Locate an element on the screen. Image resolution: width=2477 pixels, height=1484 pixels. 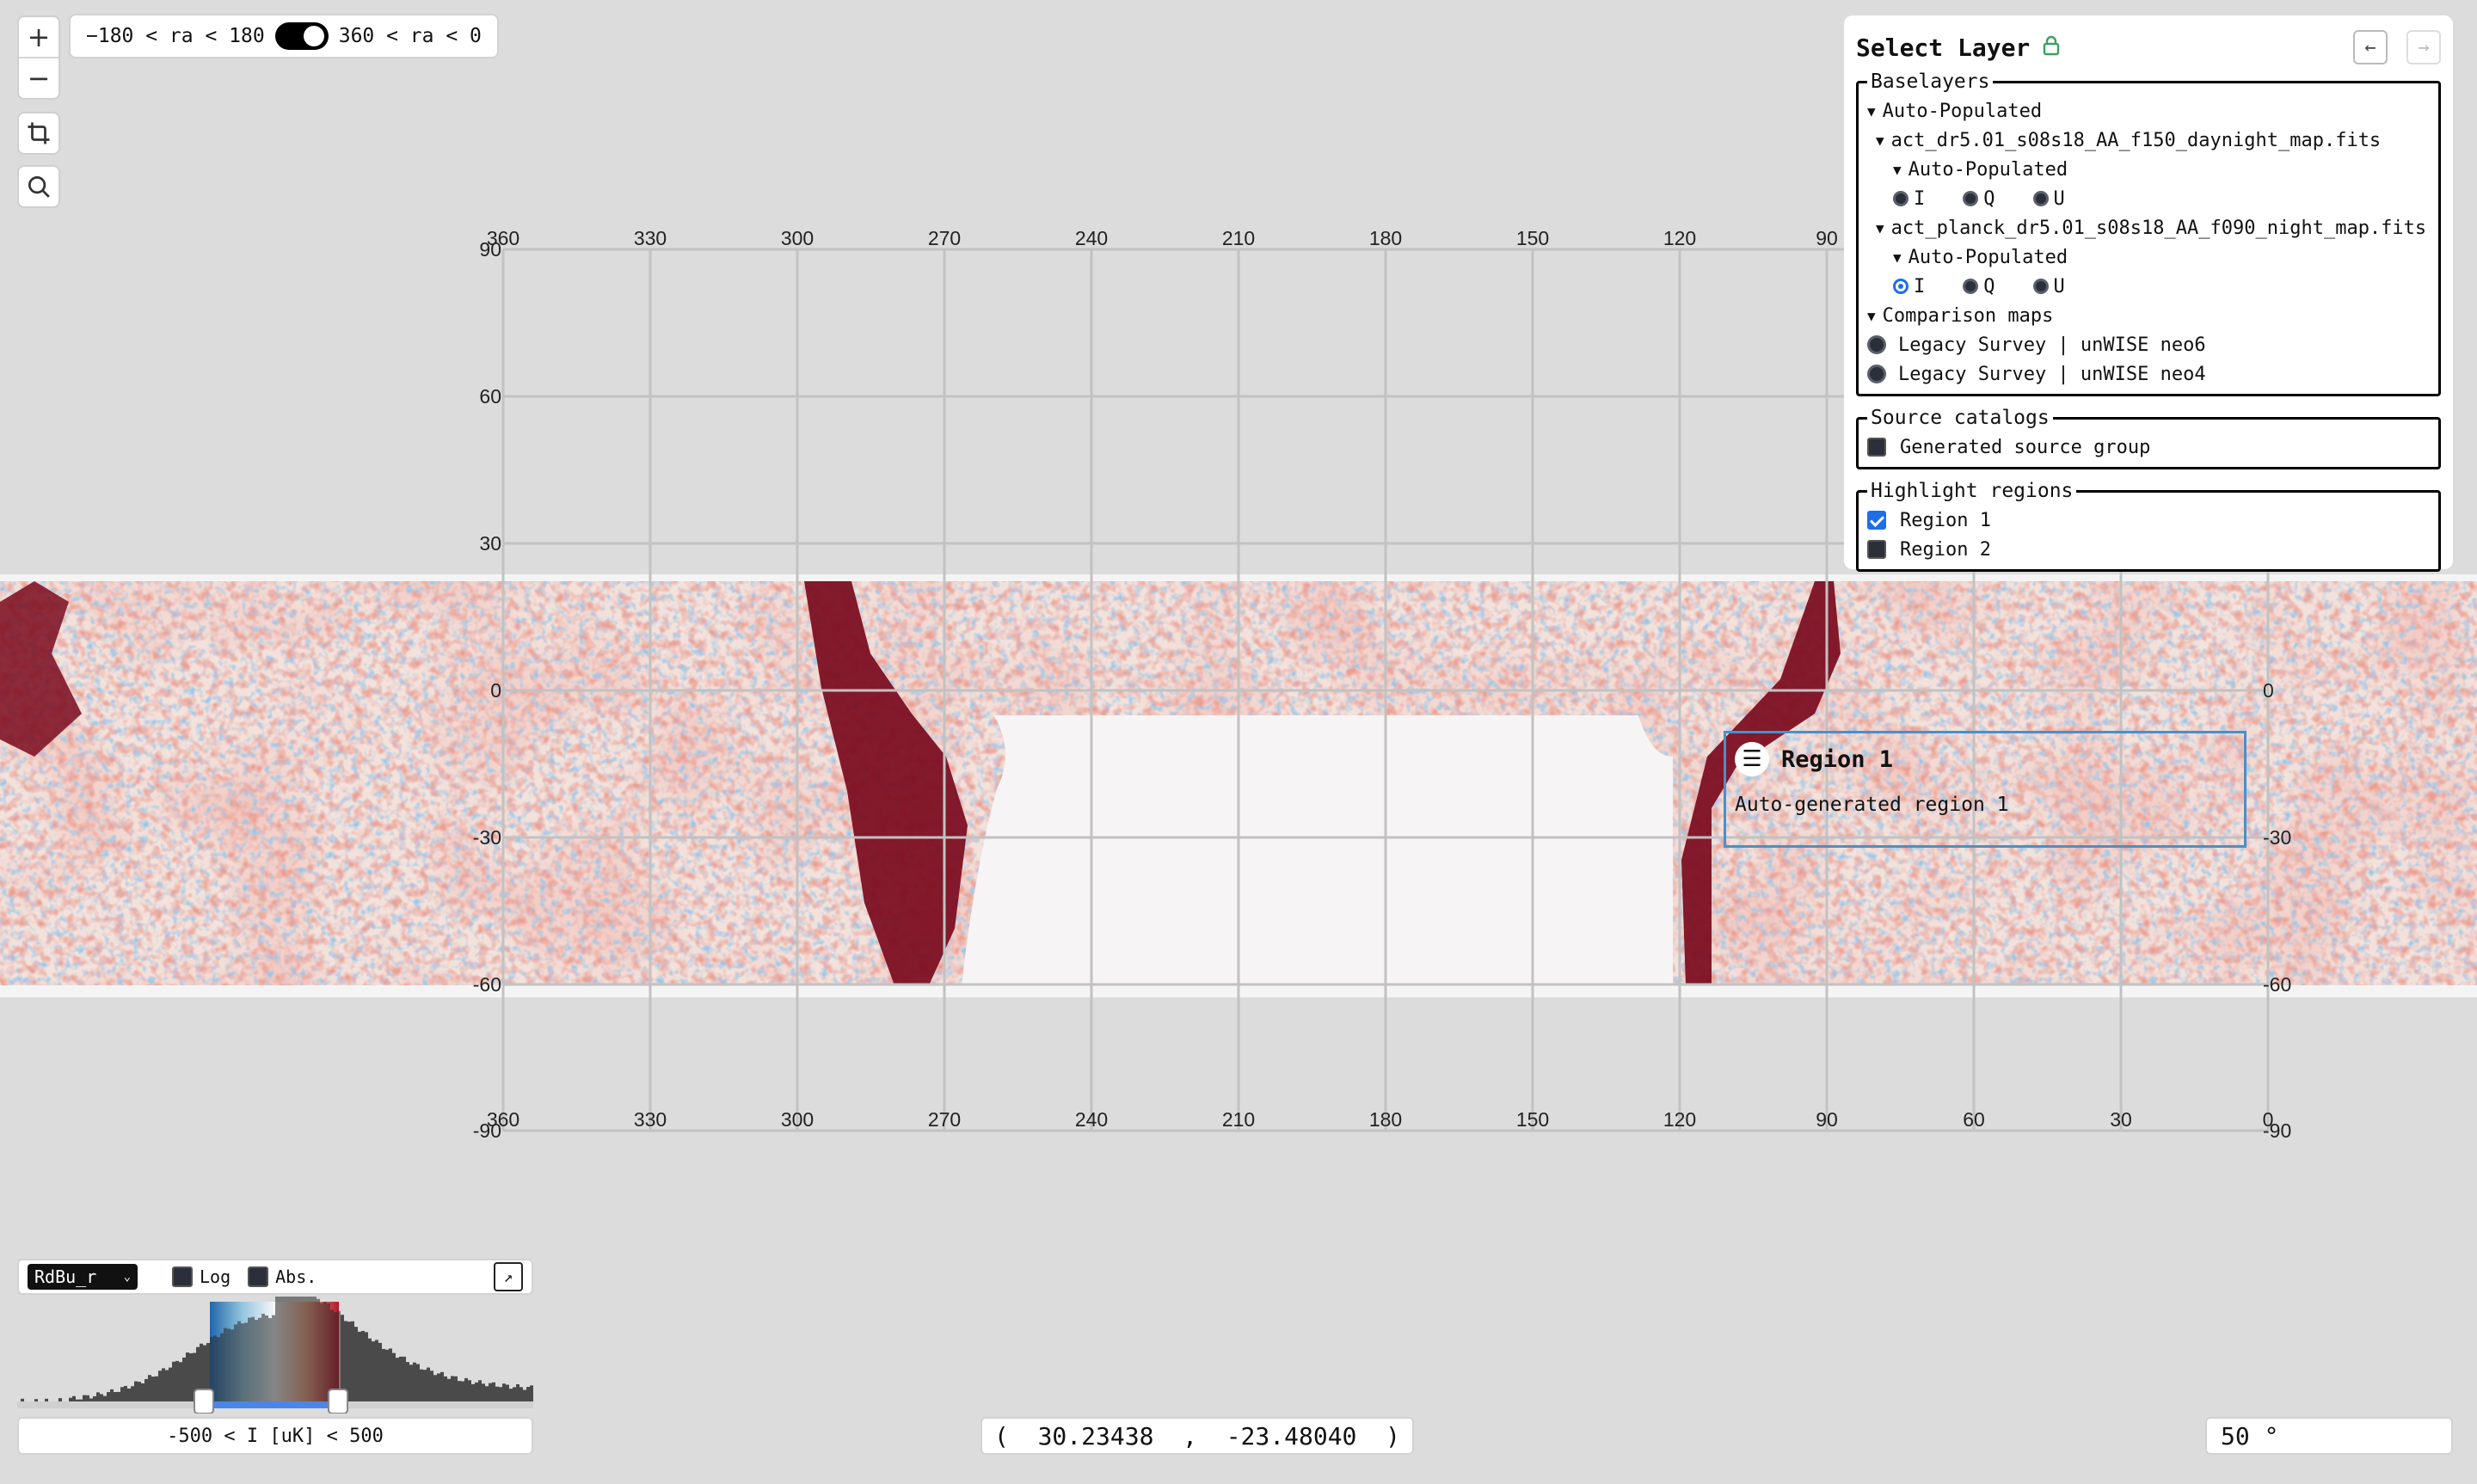
ra-toggle-switch is located at coordinates (301, 36).